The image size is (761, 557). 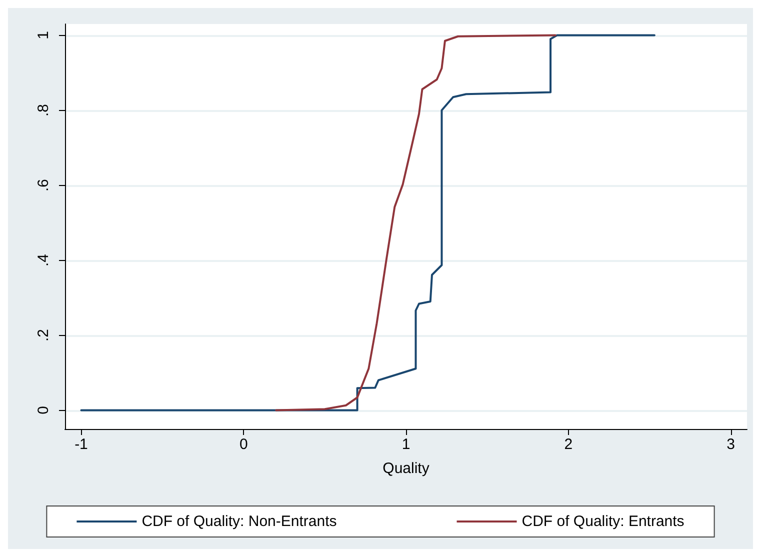 What do you see at coordinates (81, 444) in the screenshot?
I see `x-tick-label: -1` at bounding box center [81, 444].